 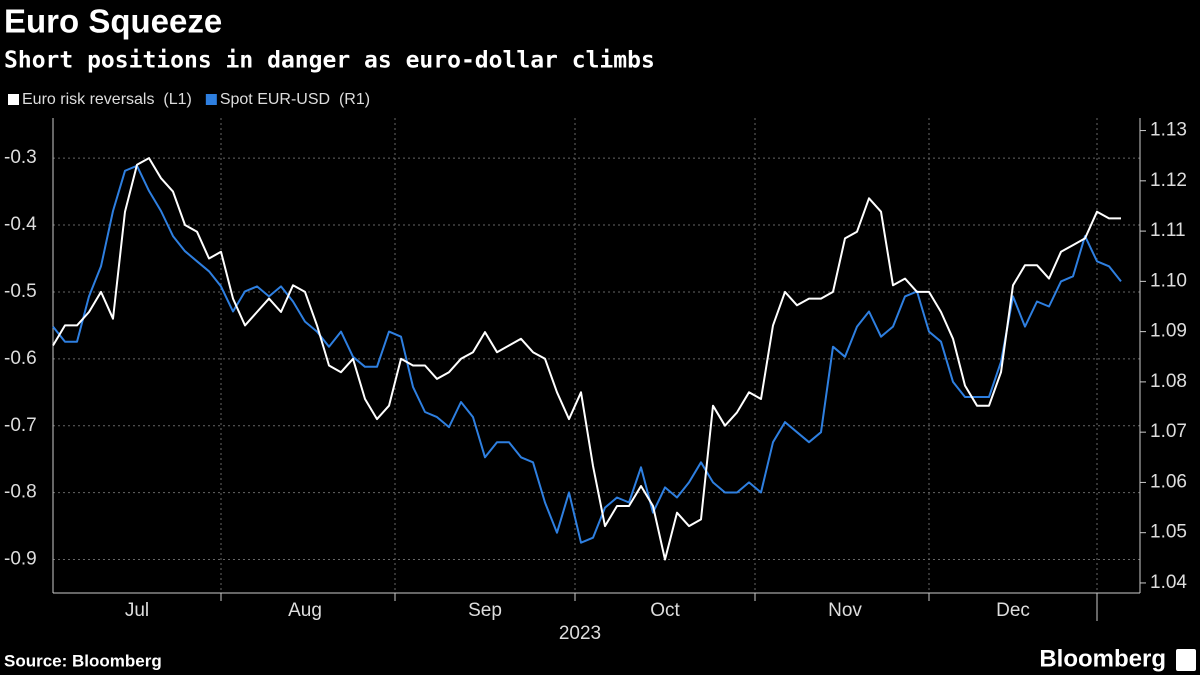 What do you see at coordinates (107, 99) in the screenshot?
I see `legend-label: Euro risk reversals (L1)` at bounding box center [107, 99].